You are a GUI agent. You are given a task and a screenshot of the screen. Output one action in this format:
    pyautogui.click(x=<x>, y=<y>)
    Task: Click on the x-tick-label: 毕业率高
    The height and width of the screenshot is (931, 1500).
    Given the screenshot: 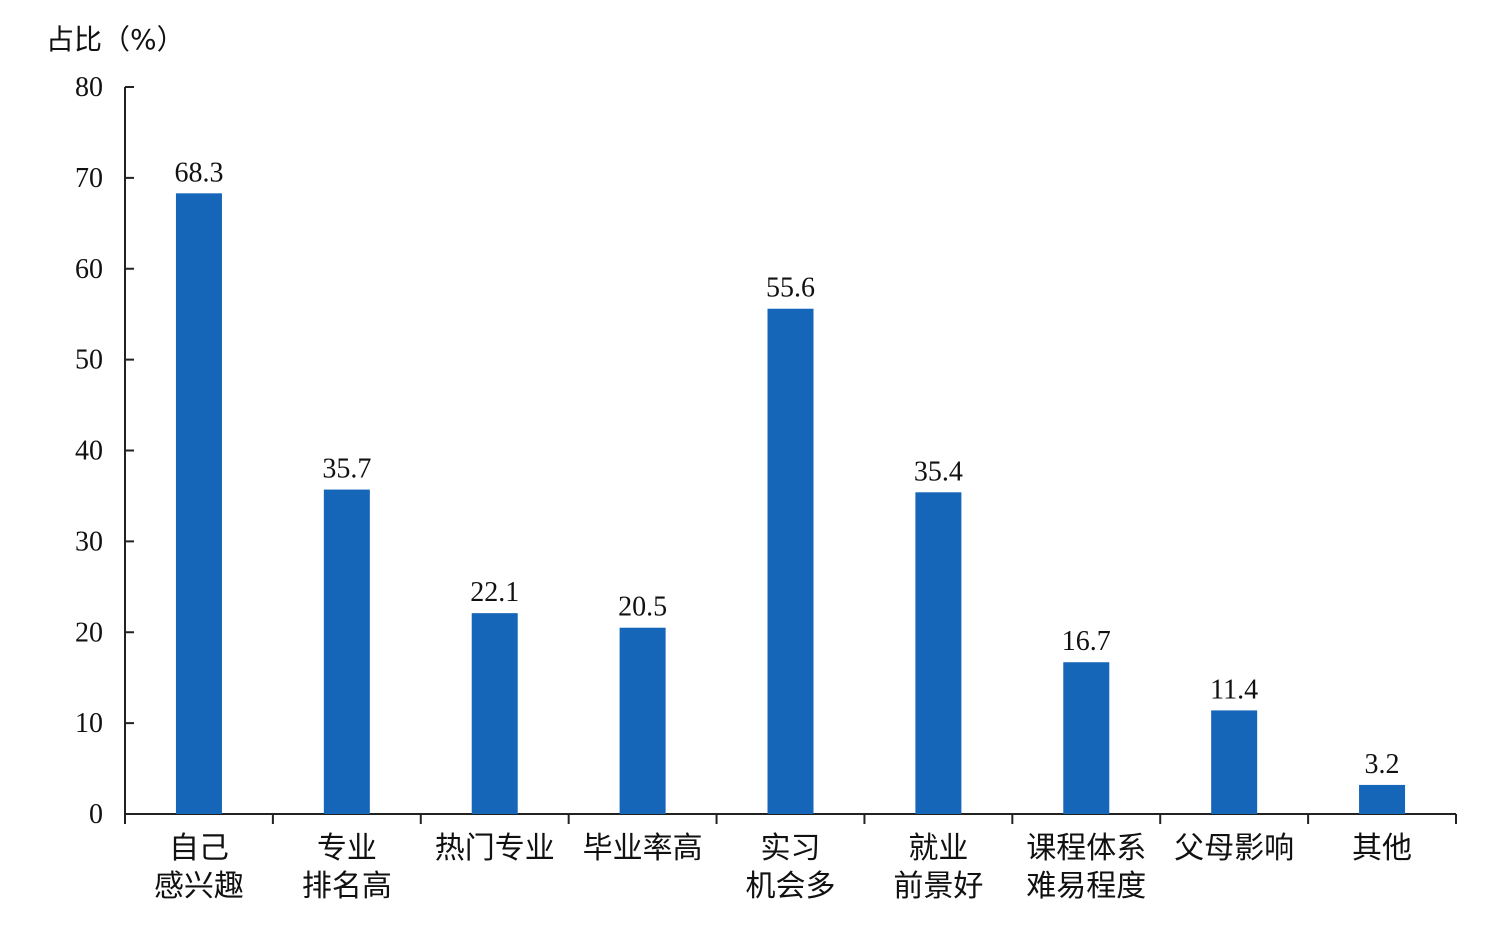 What is the action you would take?
    pyautogui.click(x=643, y=848)
    